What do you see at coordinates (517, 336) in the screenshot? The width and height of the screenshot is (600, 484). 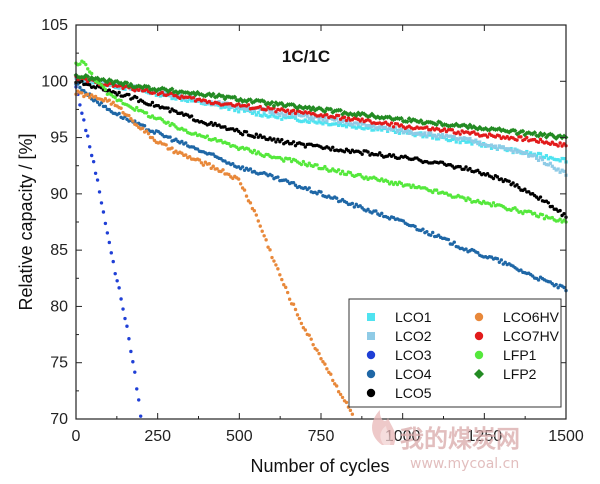 I see `legend-item-lco7hv: LCO7HV` at bounding box center [517, 336].